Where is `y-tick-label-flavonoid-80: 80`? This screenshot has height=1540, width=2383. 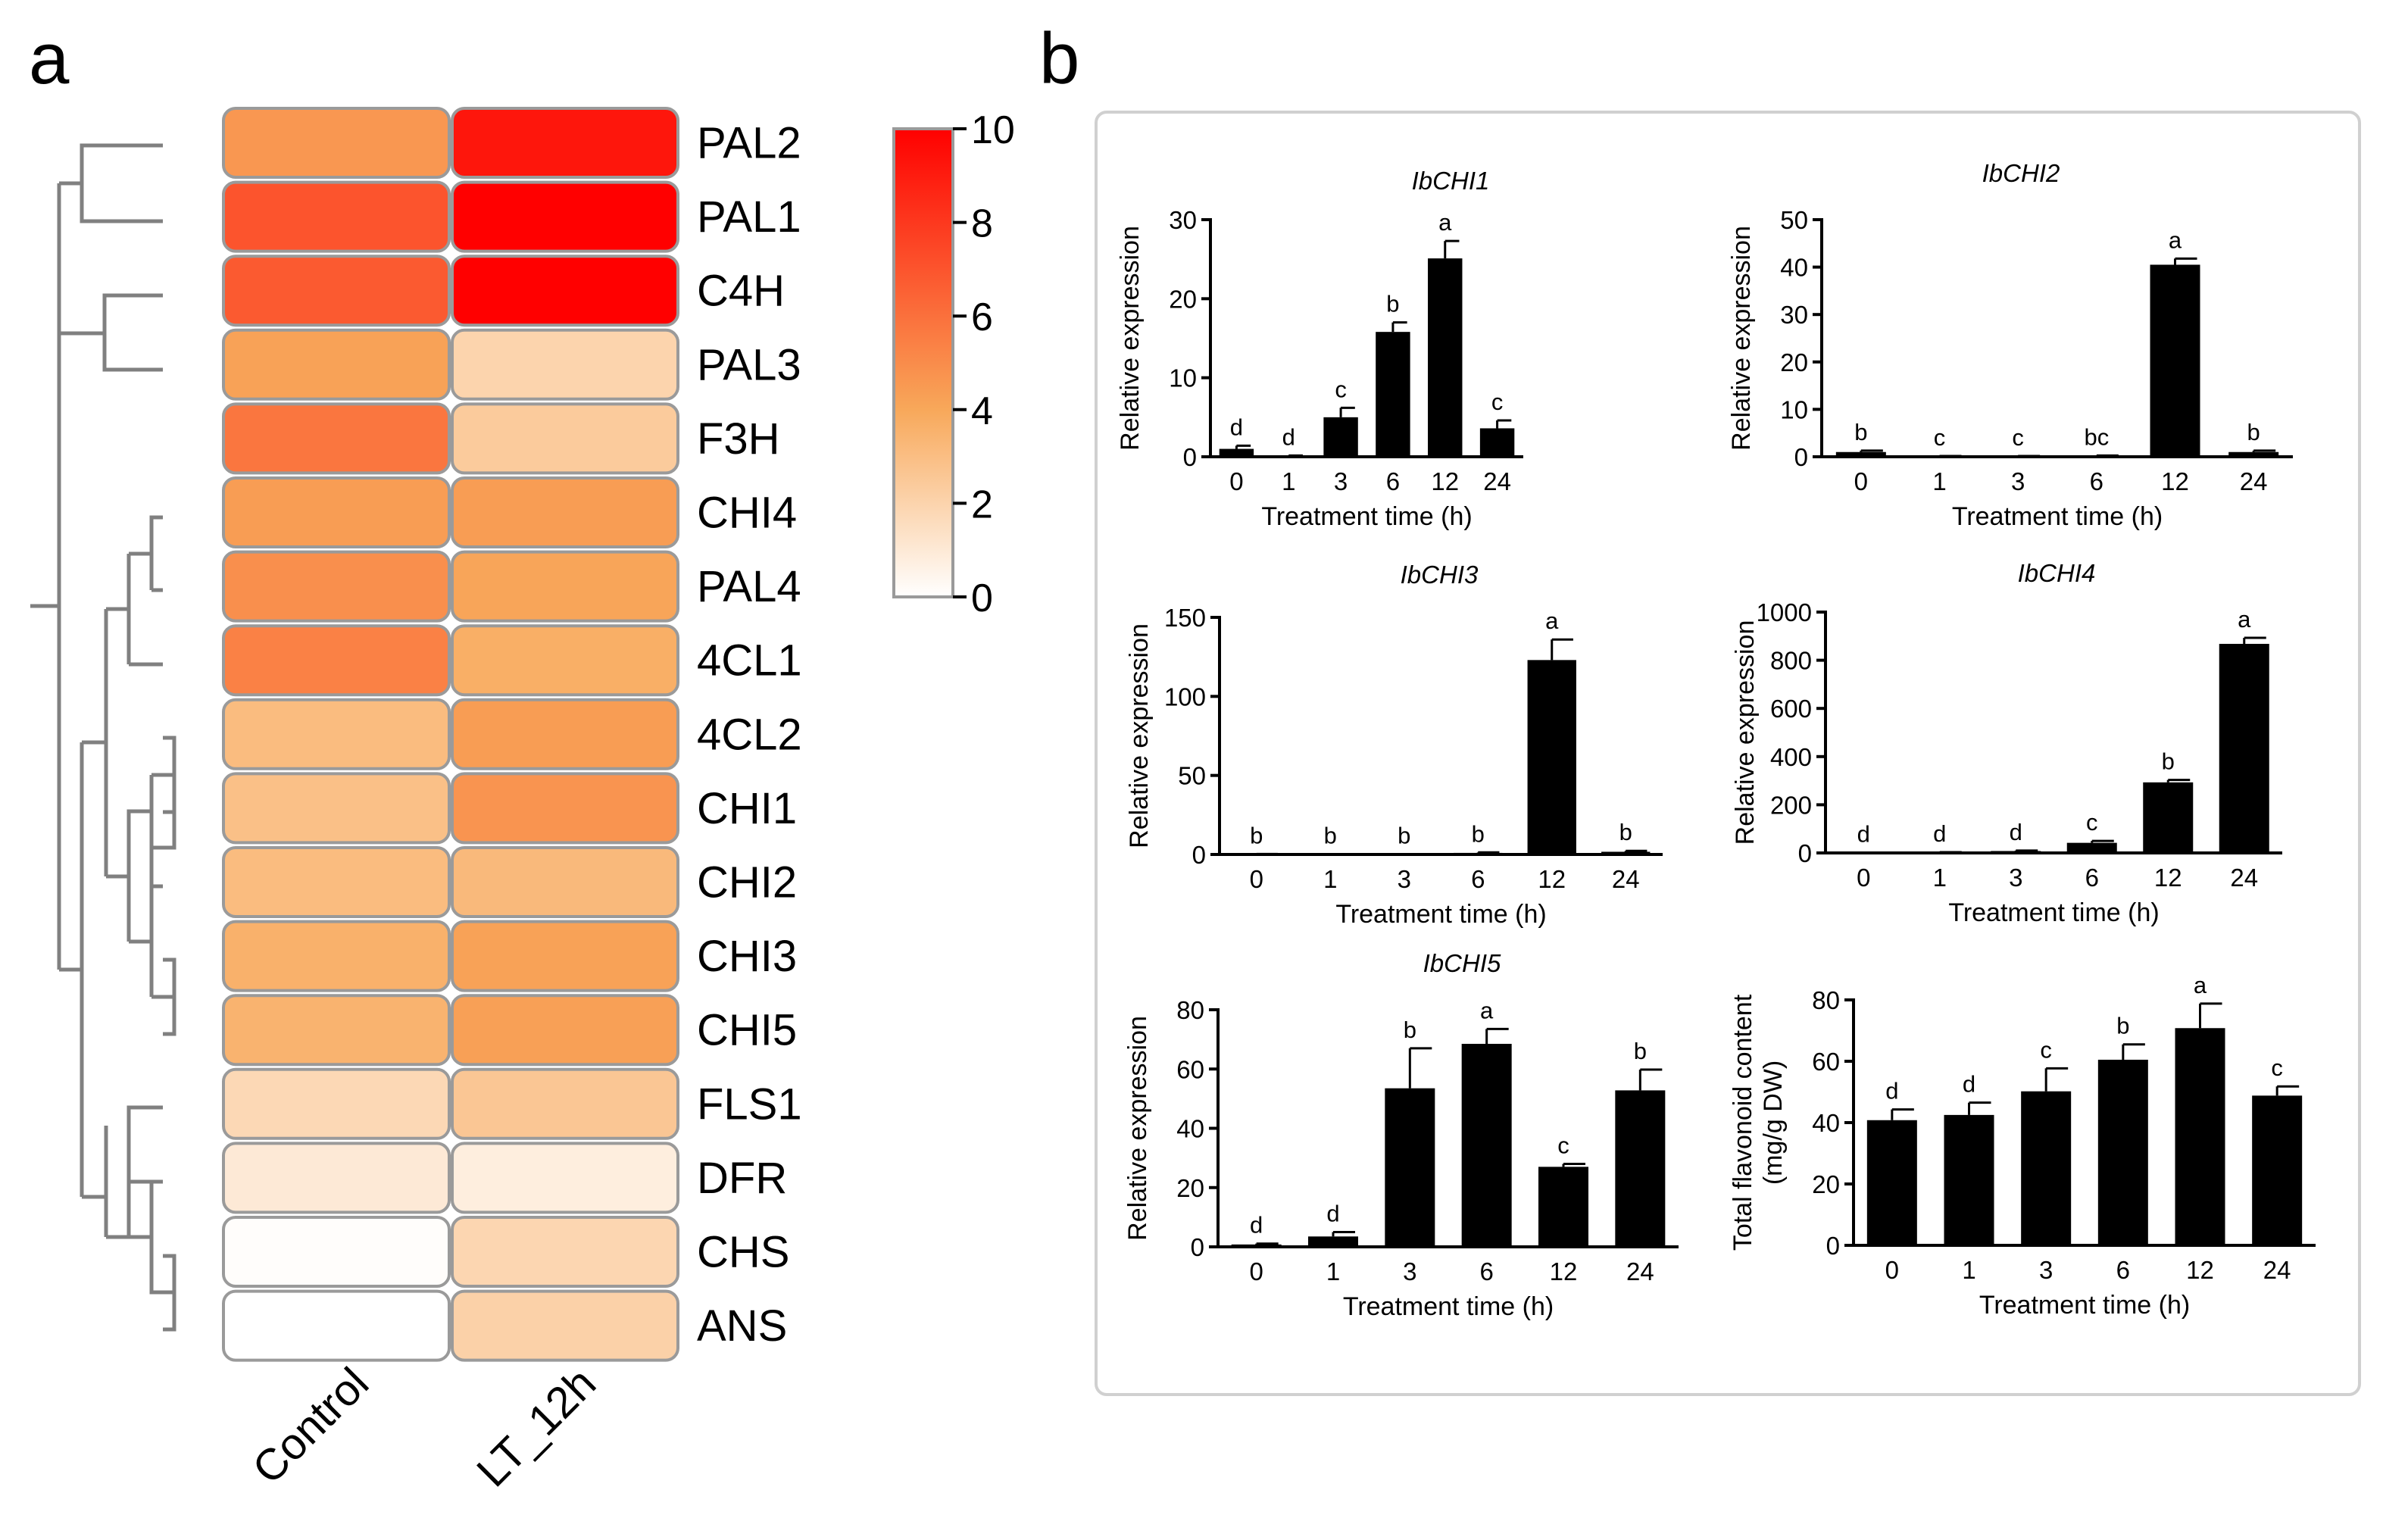
y-tick-label-flavonoid-80: 80 is located at coordinates (1826, 1000).